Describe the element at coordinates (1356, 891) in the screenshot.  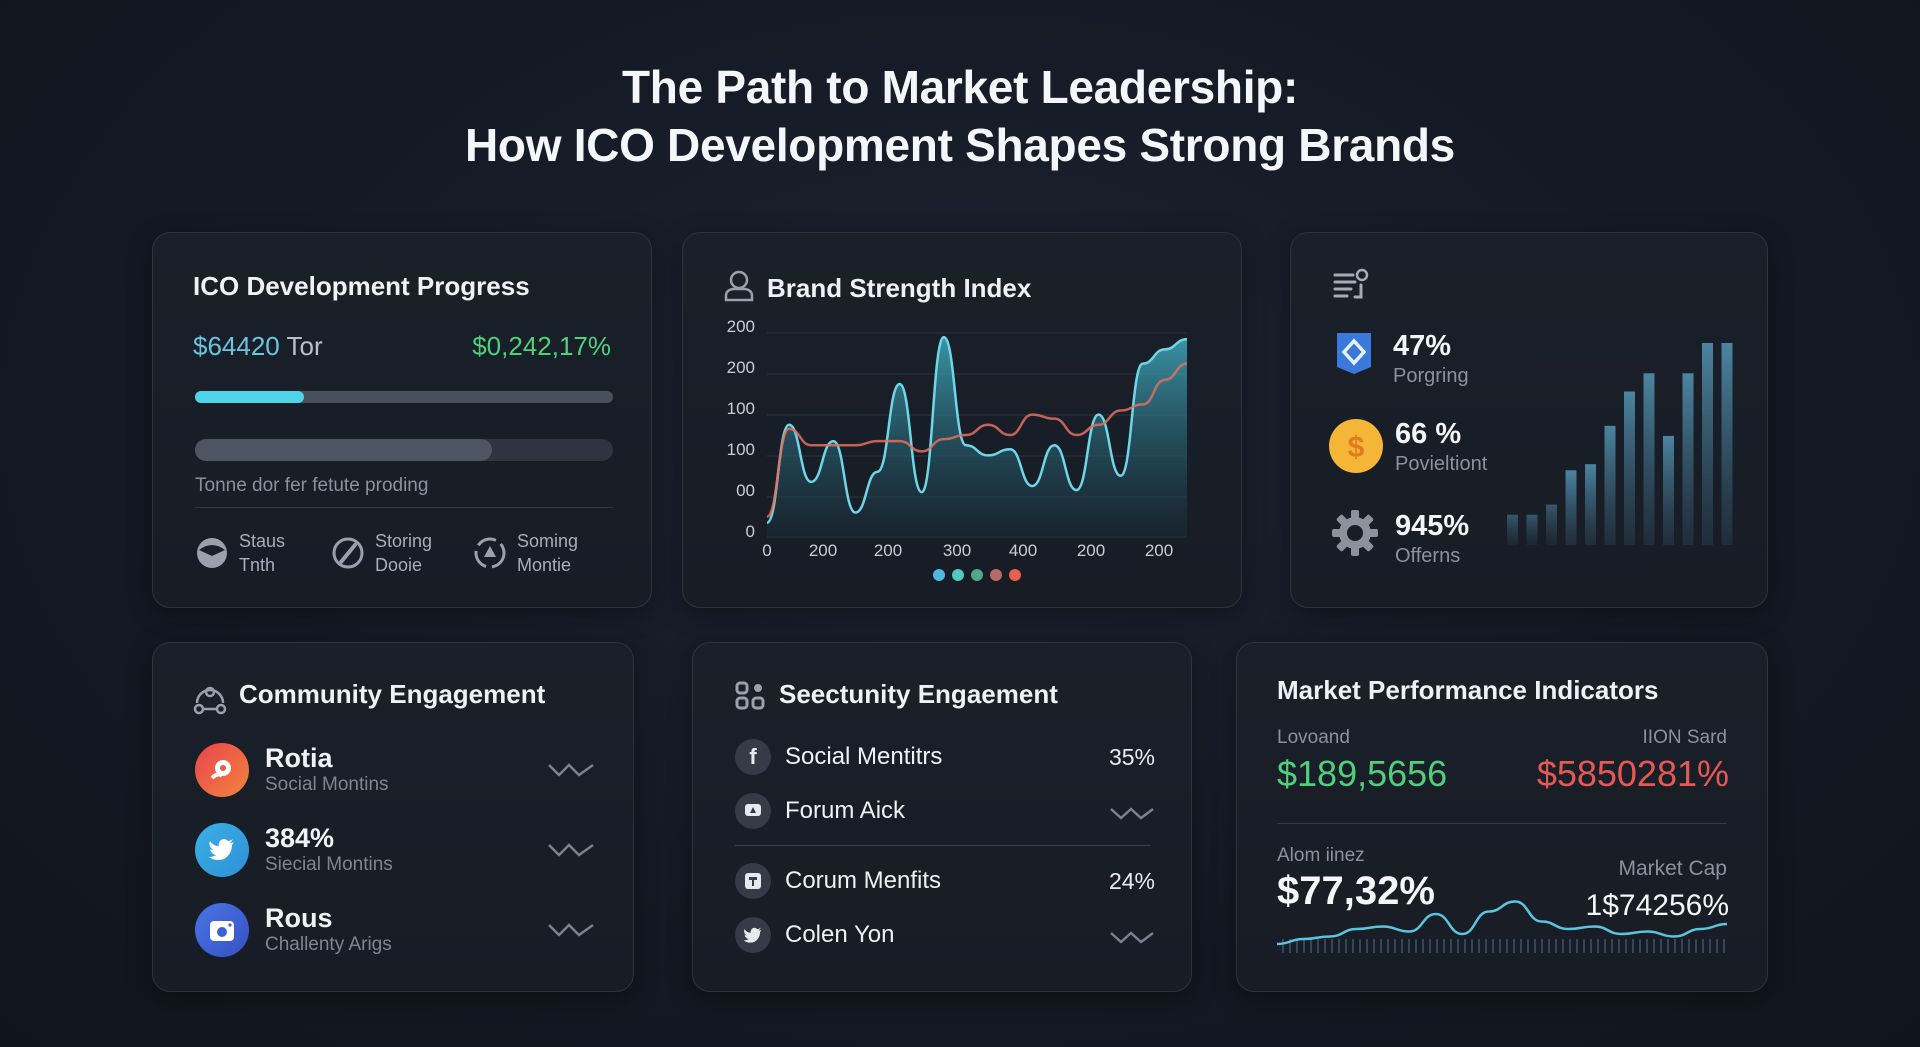
I see `bottom-left-metric: $77,32%` at that location.